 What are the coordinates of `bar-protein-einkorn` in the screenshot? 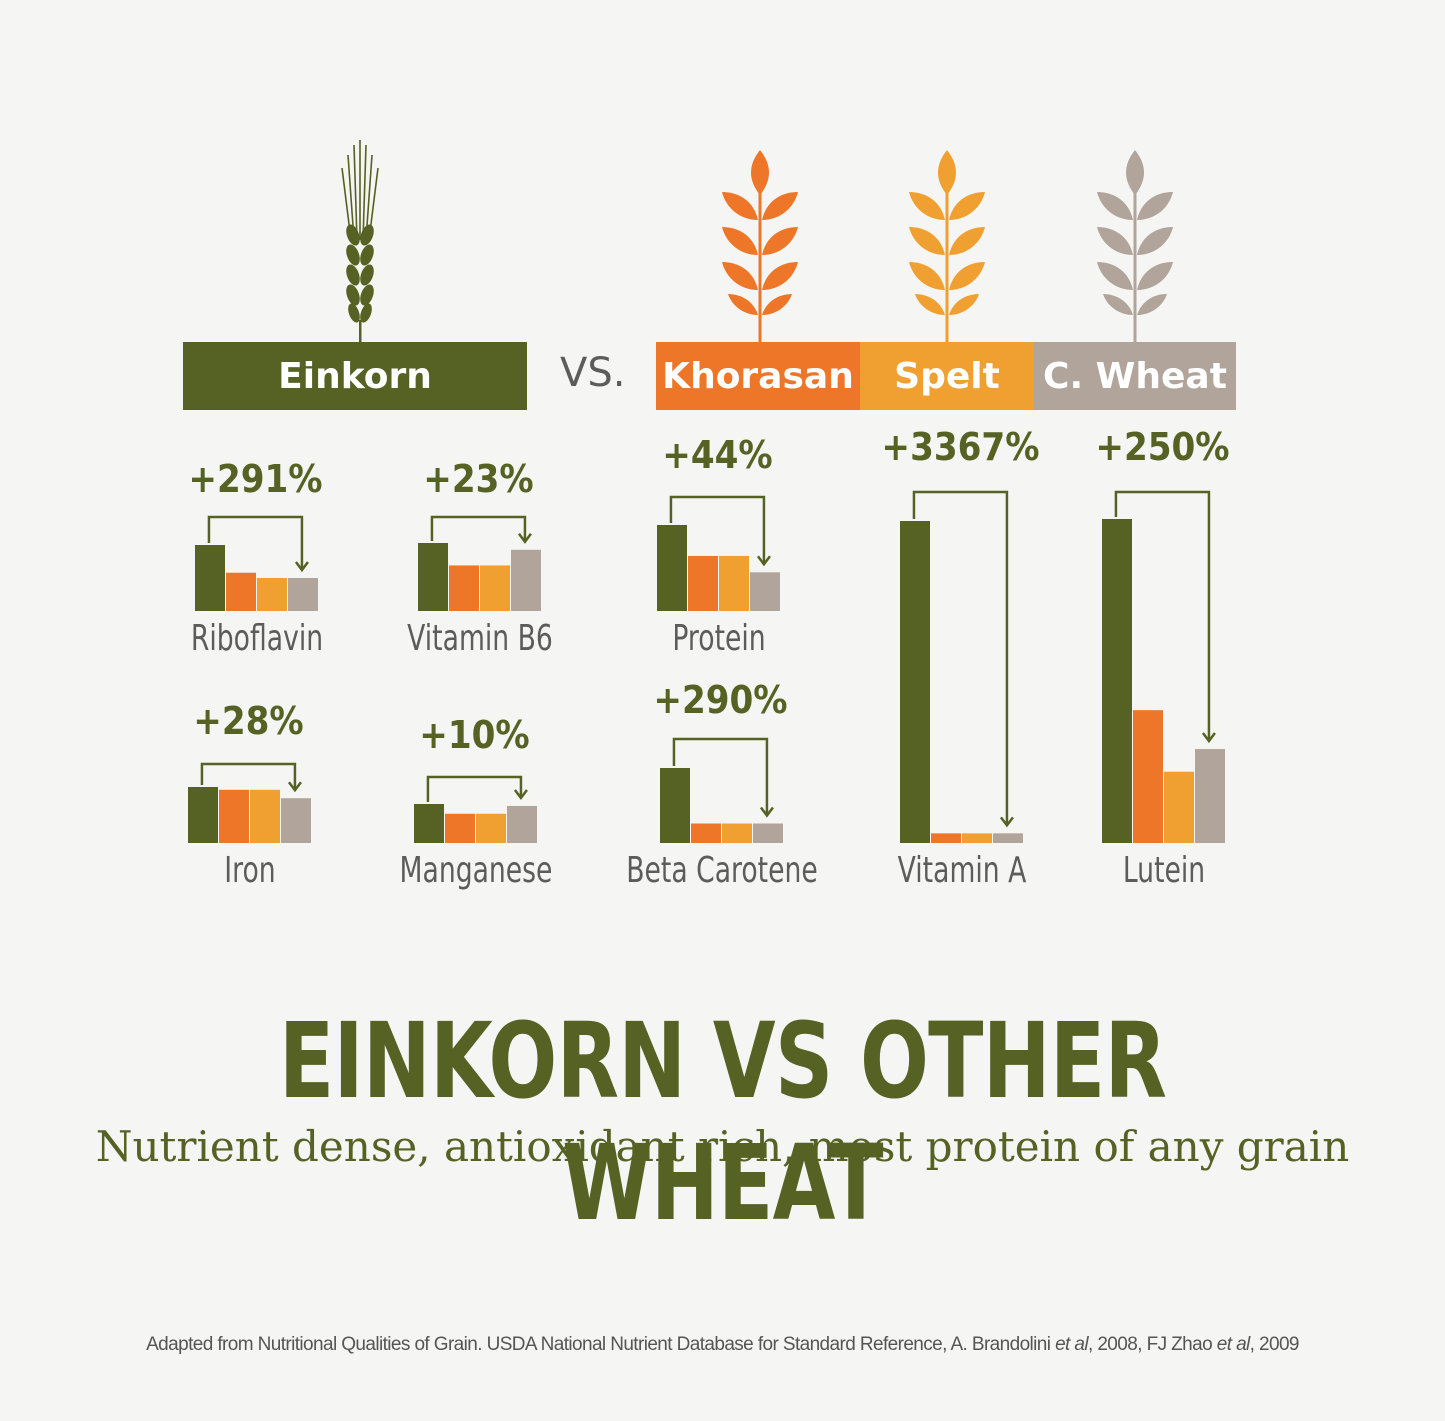 It's located at (672, 568).